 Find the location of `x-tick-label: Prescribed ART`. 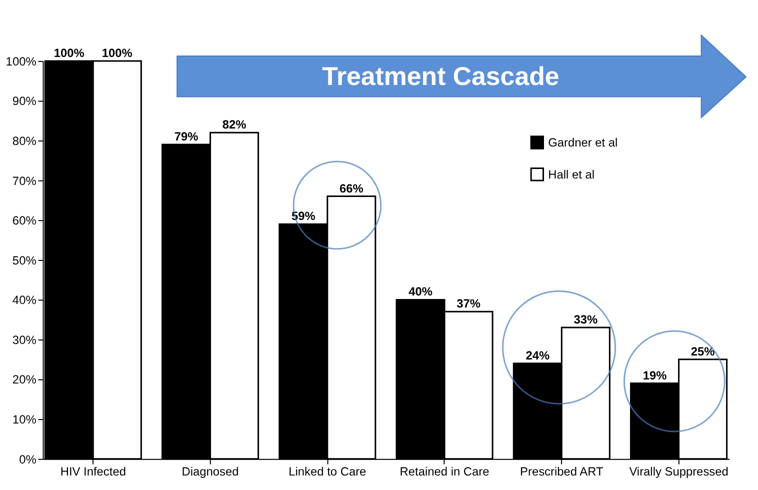

x-tick-label: Prescribed ART is located at coordinates (562, 471).